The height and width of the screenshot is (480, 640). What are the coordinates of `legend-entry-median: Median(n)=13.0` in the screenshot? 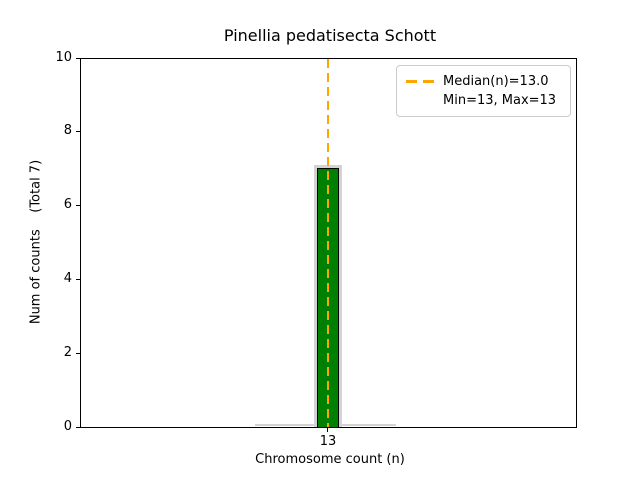 It's located at (483, 81).